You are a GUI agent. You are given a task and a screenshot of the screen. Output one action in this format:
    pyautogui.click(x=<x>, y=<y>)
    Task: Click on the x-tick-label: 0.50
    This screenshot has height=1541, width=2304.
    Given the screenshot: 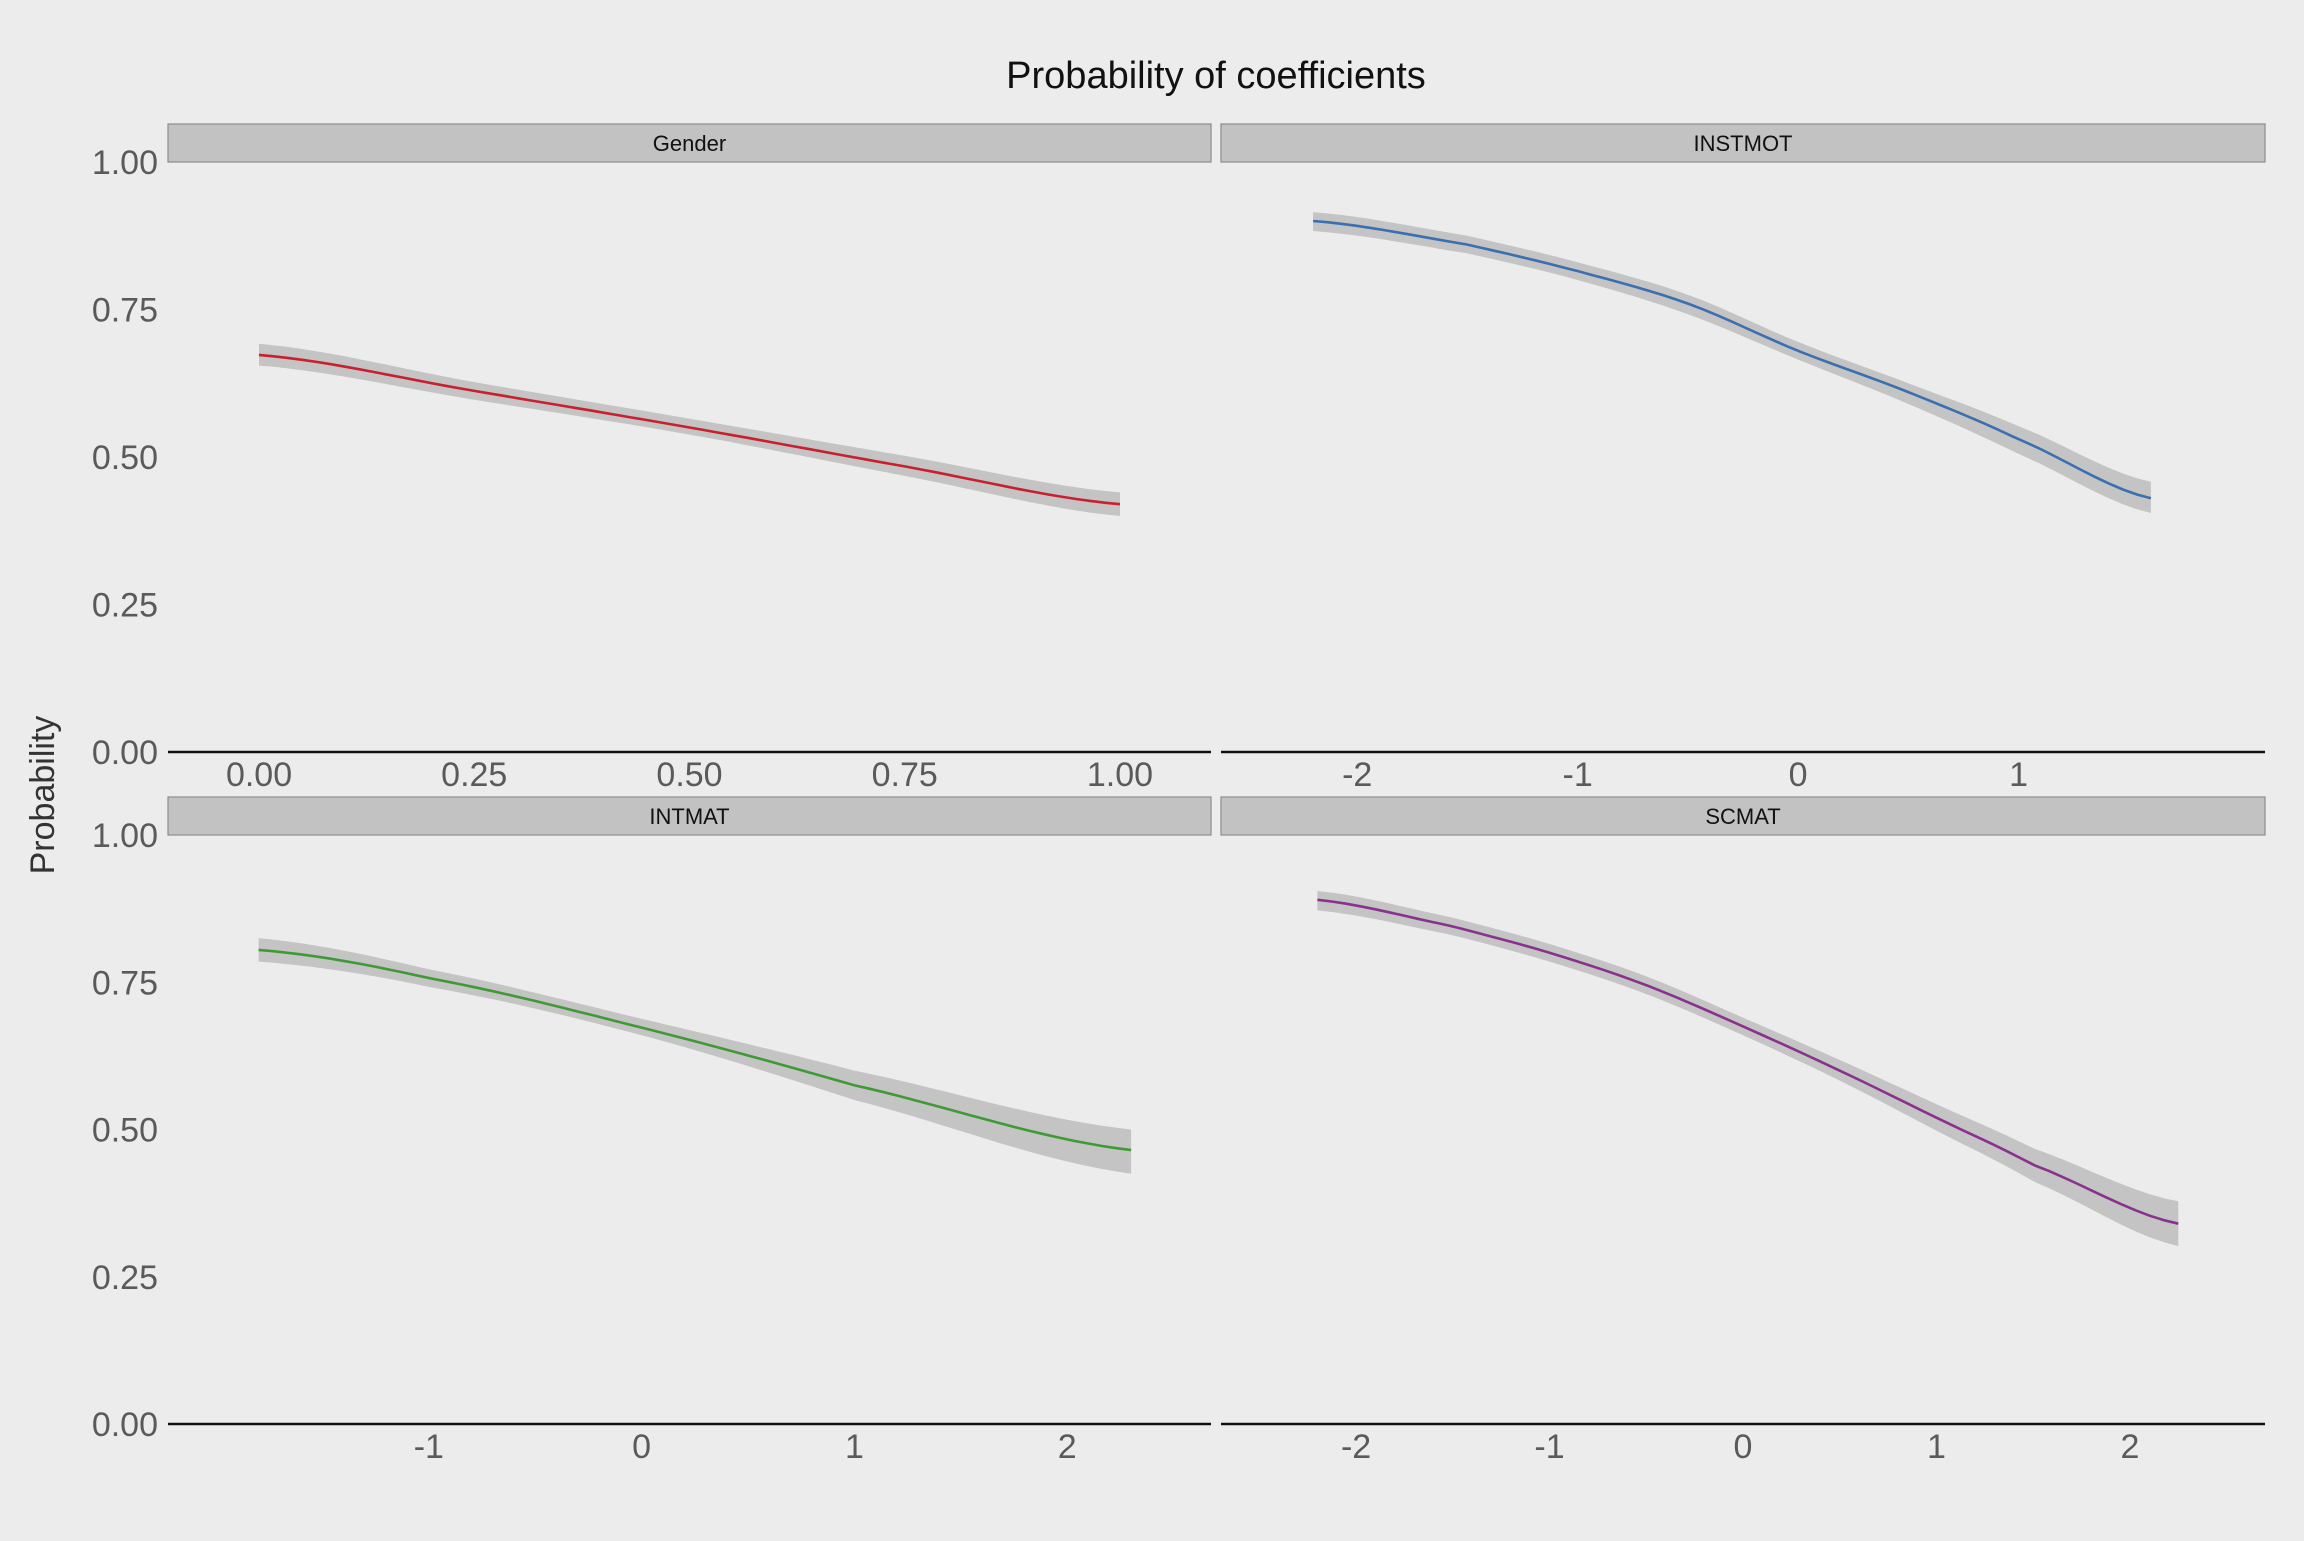 What is the action you would take?
    pyautogui.click(x=689, y=775)
    